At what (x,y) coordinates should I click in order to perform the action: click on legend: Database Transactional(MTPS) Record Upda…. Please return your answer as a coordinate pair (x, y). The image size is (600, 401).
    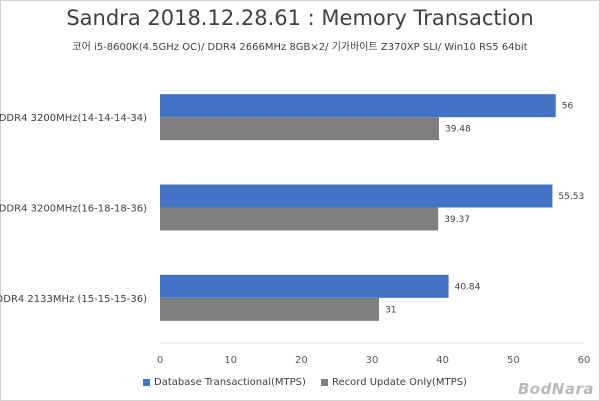
    Looking at the image, I should click on (300, 385).